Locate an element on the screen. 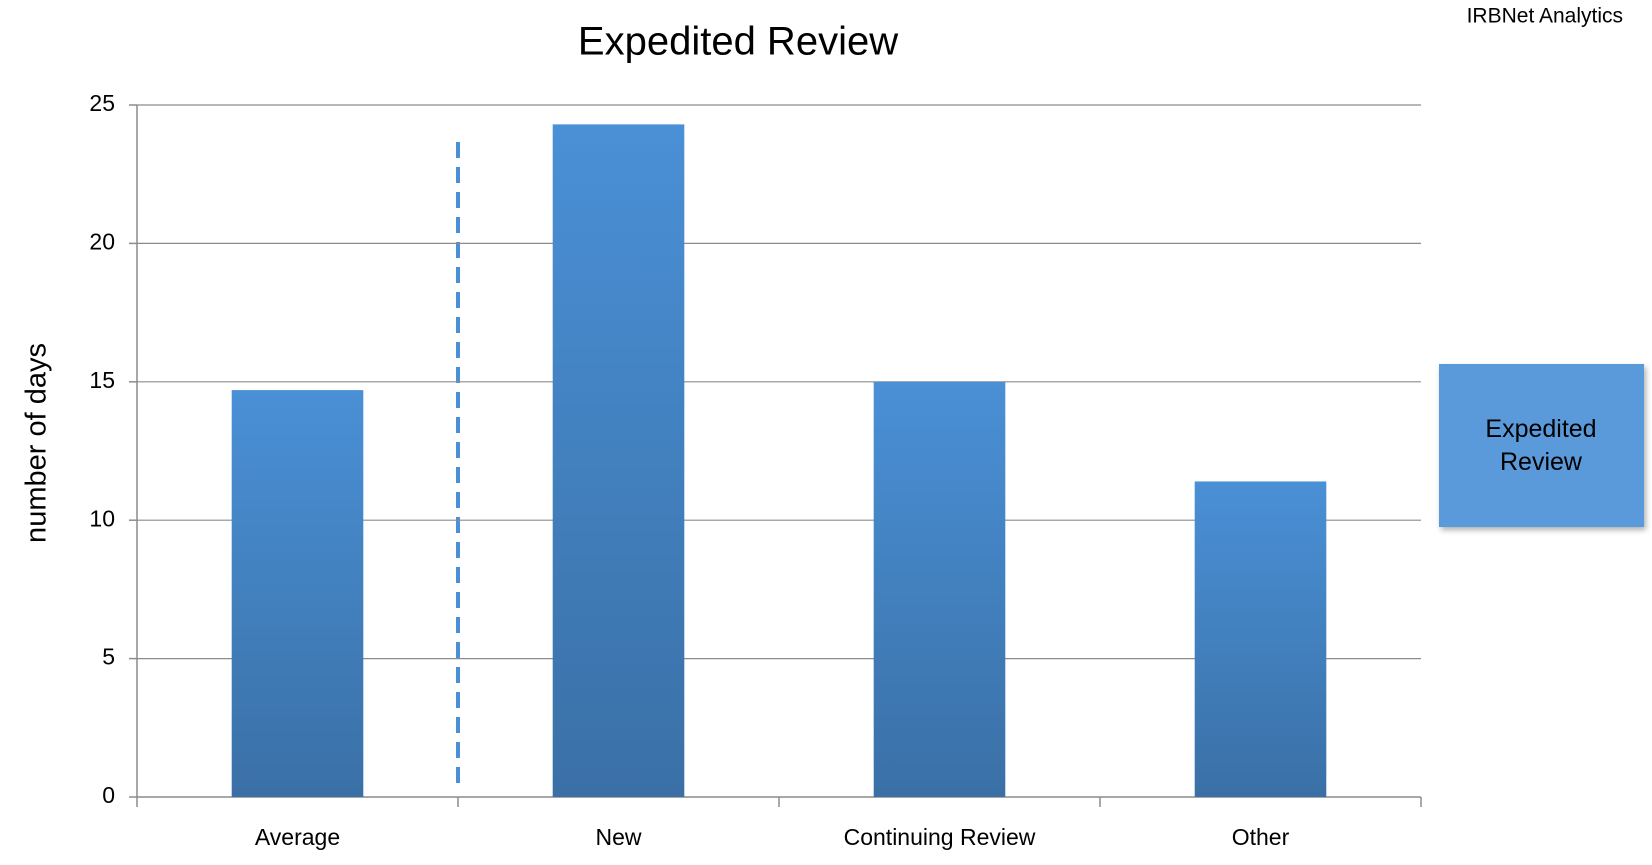 This screenshot has height=865, width=1652. source-label: IRBNet Analytics is located at coordinates (1545, 16).